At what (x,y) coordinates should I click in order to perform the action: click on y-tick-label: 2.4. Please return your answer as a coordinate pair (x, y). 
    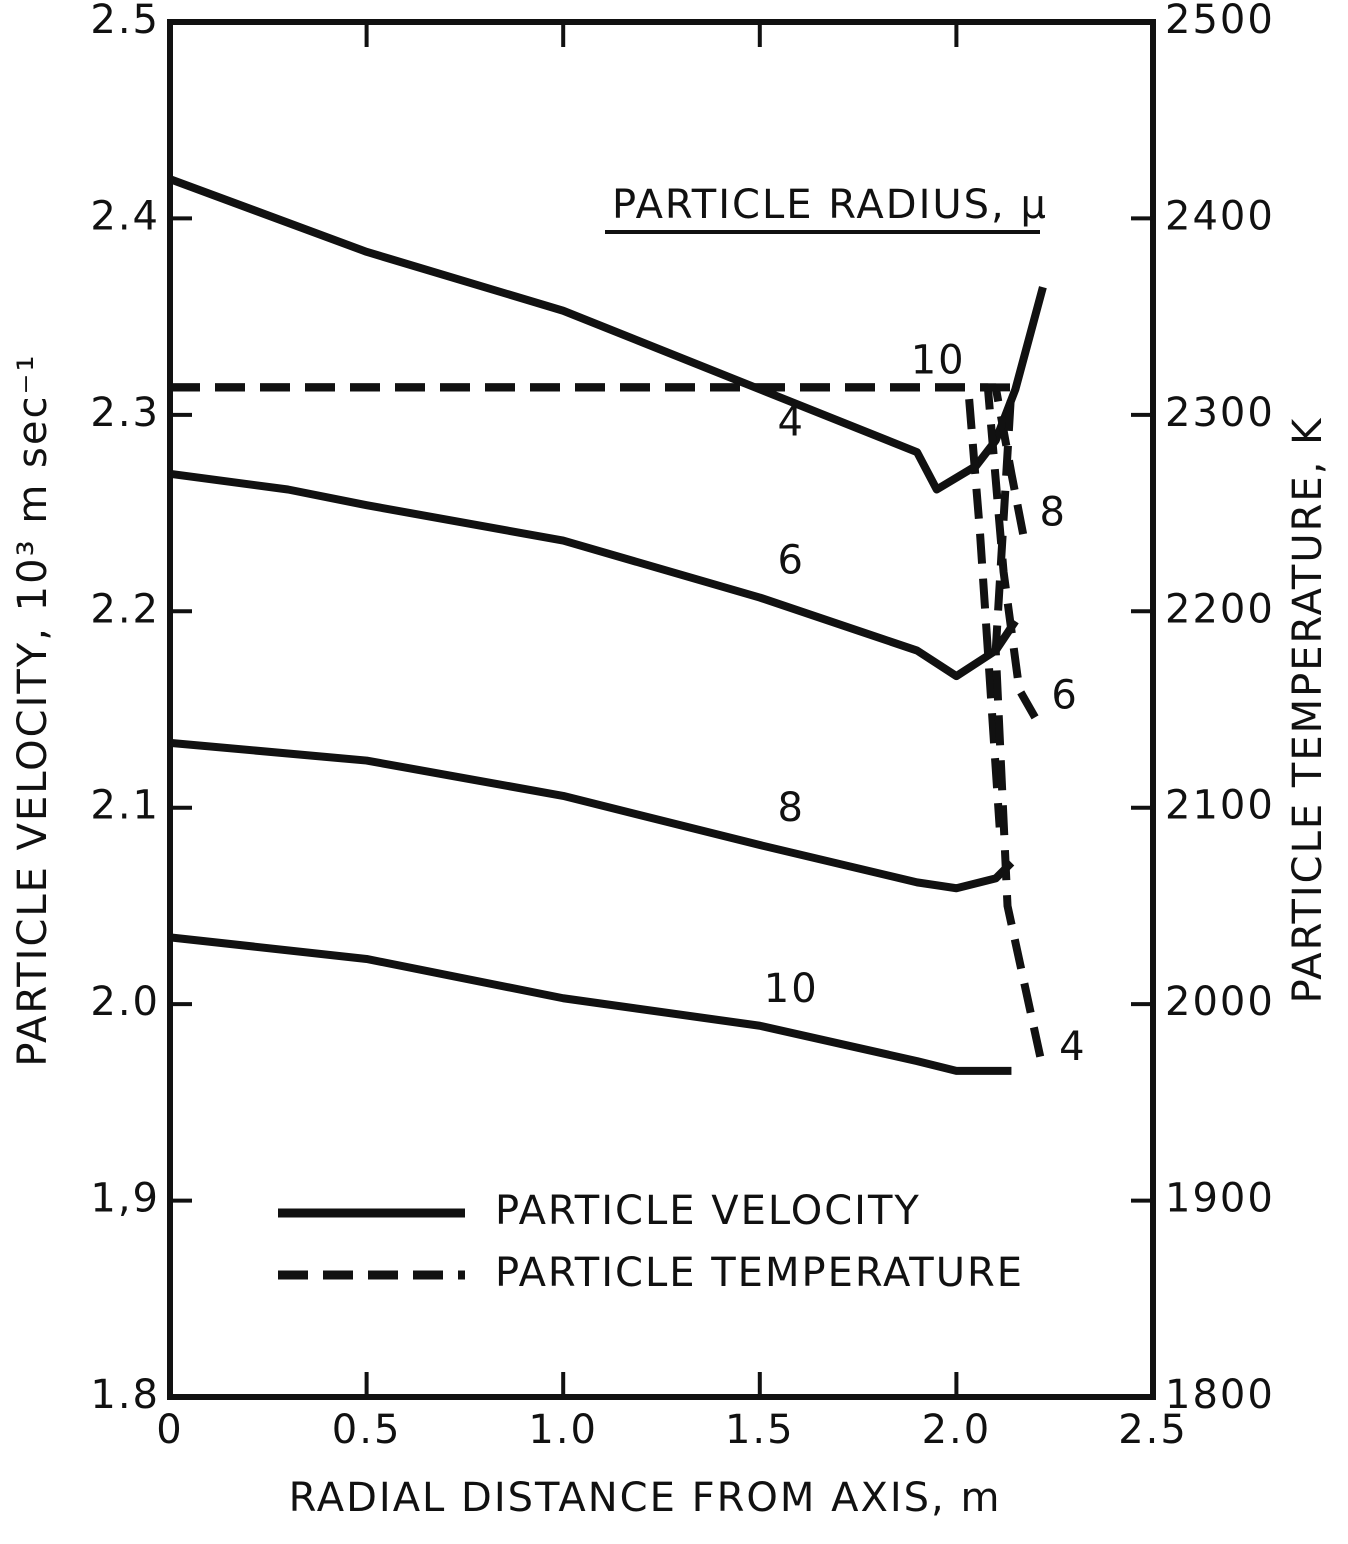
    Looking at the image, I should click on (125, 216).